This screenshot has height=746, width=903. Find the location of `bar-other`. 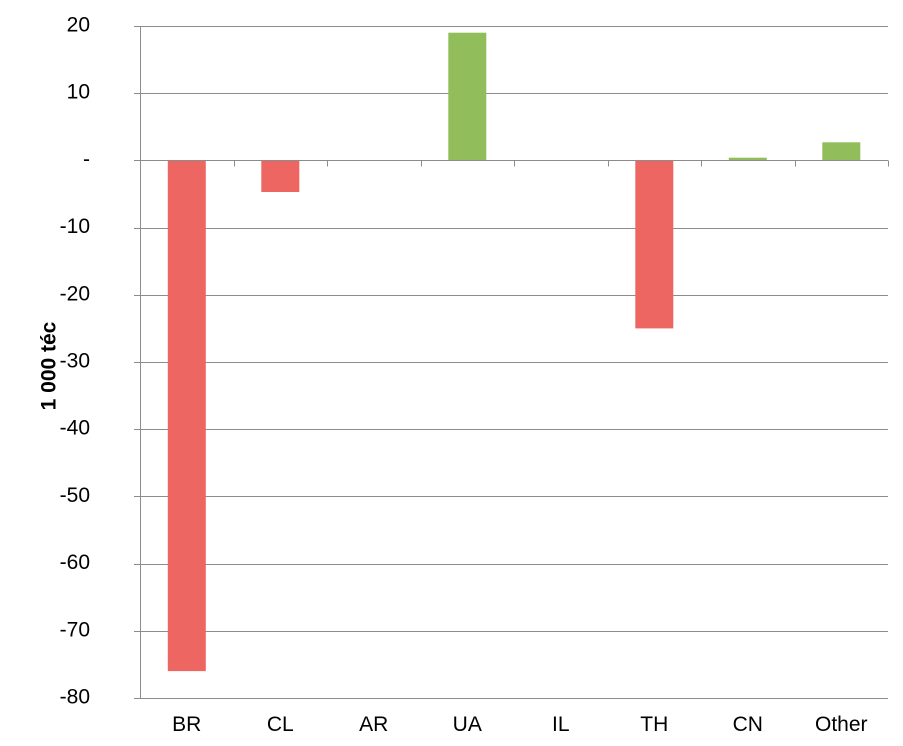

bar-other is located at coordinates (841, 151).